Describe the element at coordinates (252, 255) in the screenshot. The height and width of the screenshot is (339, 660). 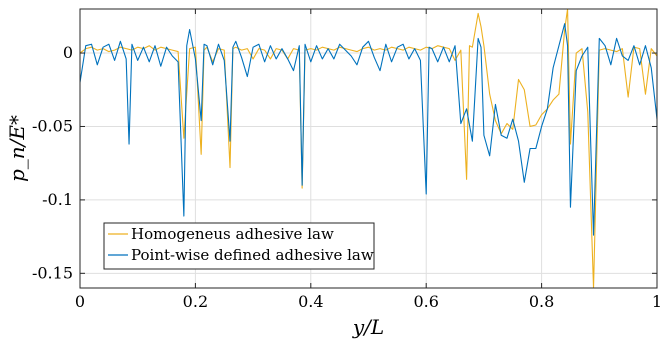
I see `legend-label-point-wise: Point-wise defined adhesive law` at that location.